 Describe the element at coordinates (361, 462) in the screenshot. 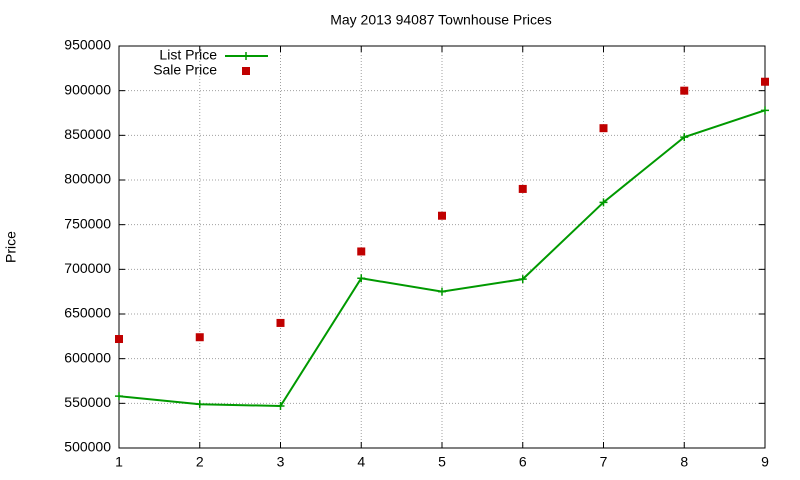

I see `x-tick-label: 4` at that location.